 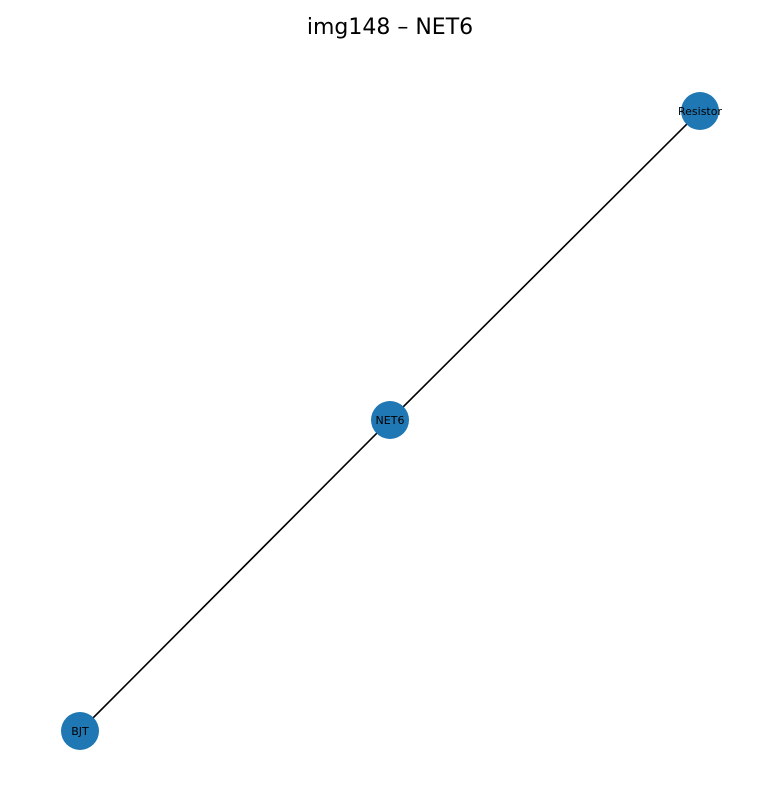 I want to click on node-net6-circle, so click(x=390, y=420).